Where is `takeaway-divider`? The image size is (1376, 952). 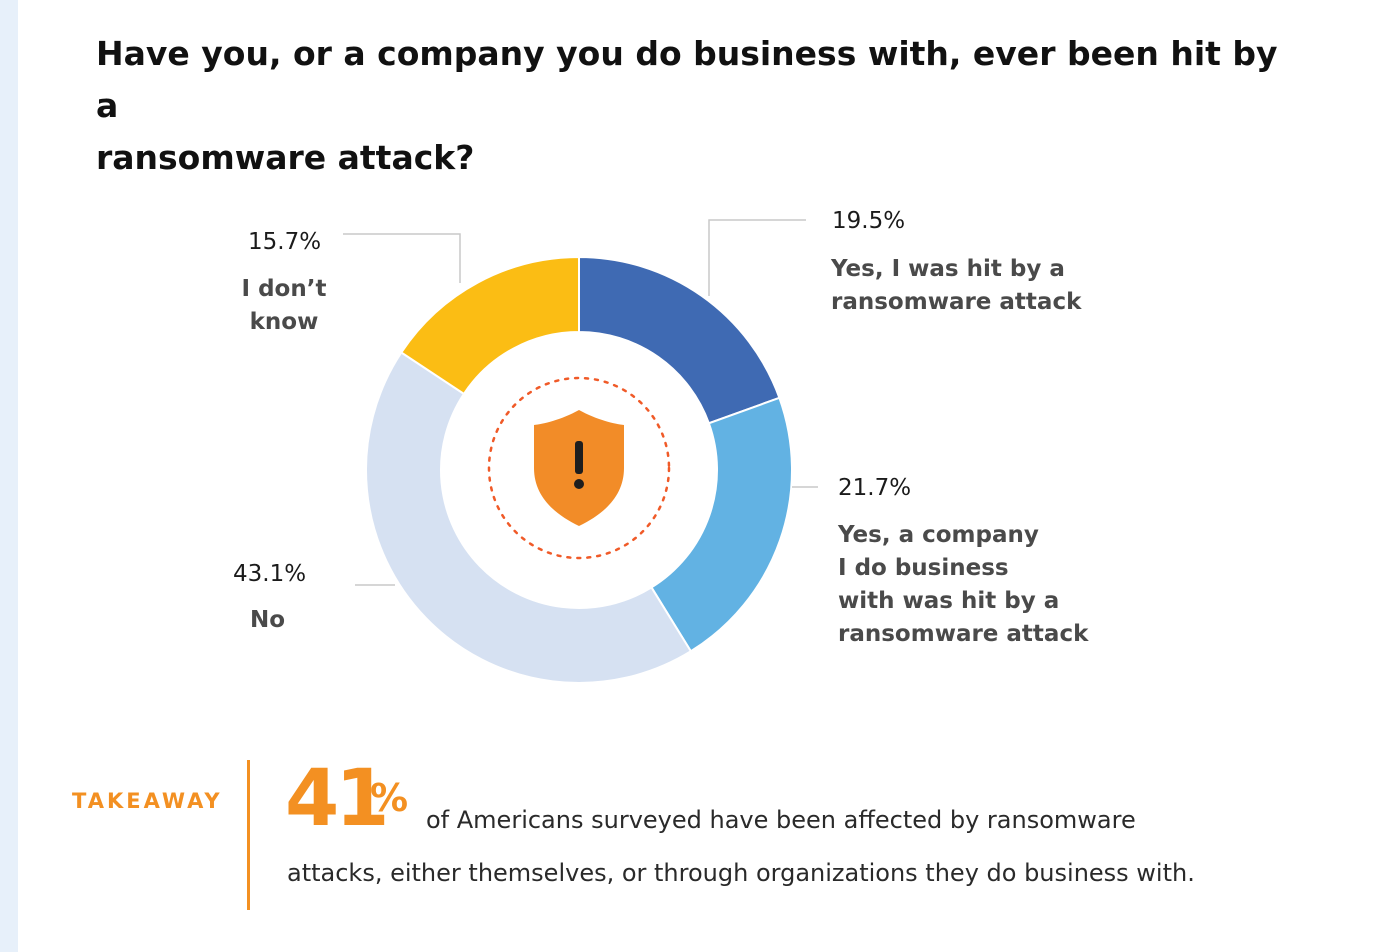 takeaway-divider is located at coordinates (248, 835).